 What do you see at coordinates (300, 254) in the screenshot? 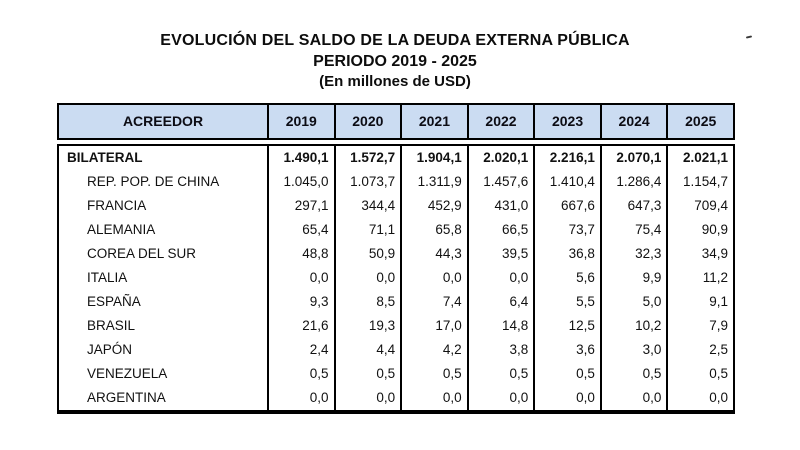
I see `value-cell: 48,8` at bounding box center [300, 254].